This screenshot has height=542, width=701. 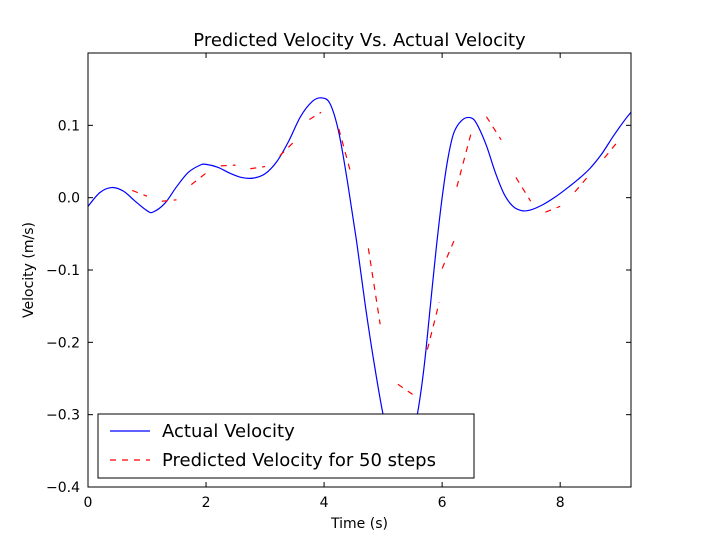 What do you see at coordinates (69, 126) in the screenshot?
I see `y-tick-label: 0.1` at bounding box center [69, 126].